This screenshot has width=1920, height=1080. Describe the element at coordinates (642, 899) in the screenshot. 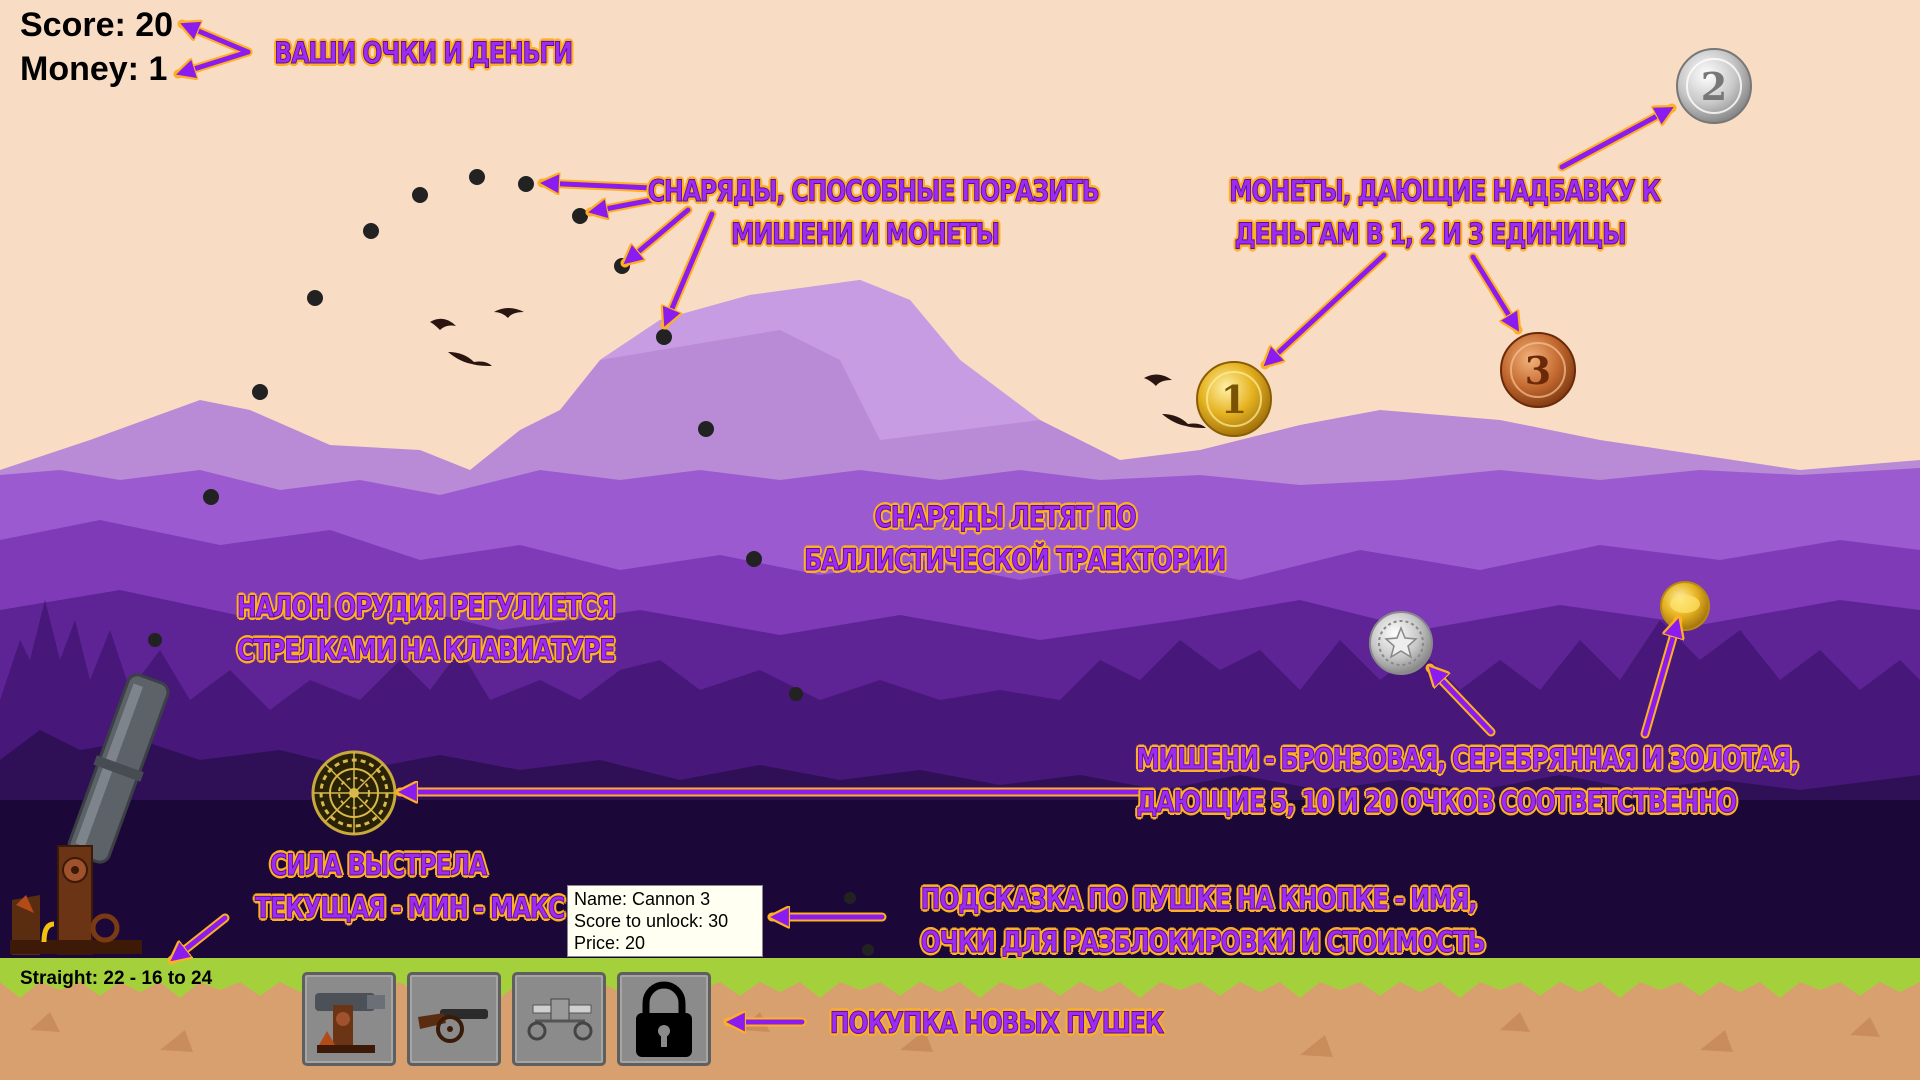

I see `tooltip-name: Name: Cannon 3` at that location.